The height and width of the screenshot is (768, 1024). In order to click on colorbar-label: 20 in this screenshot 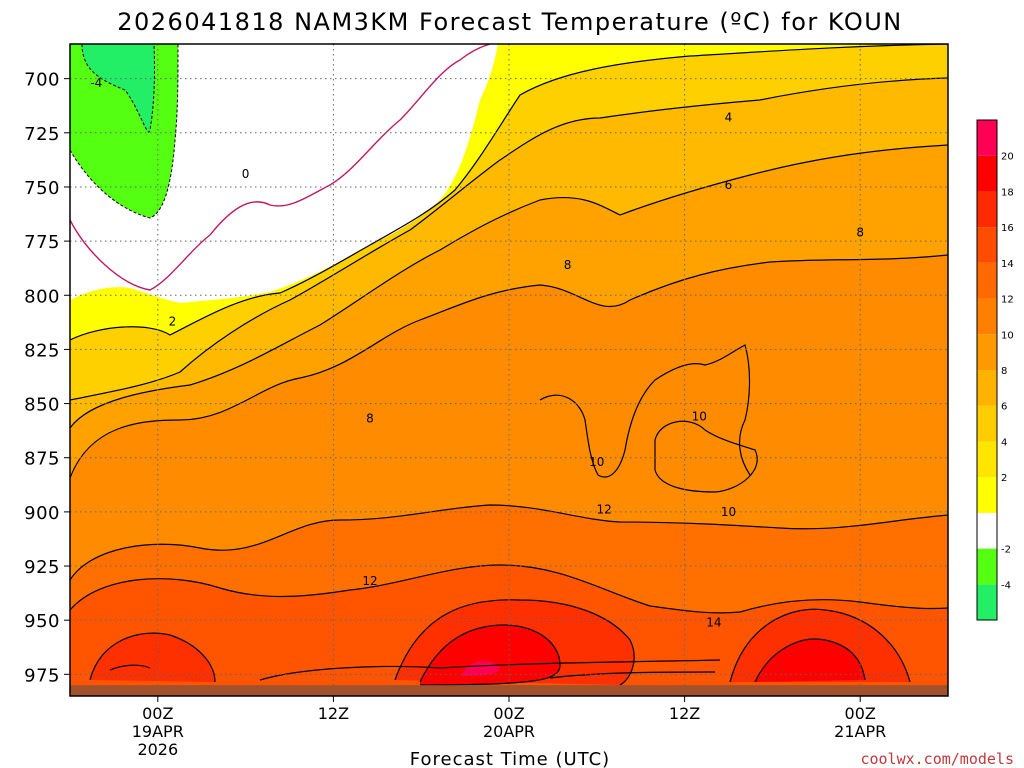, I will do `click(1007, 157)`.